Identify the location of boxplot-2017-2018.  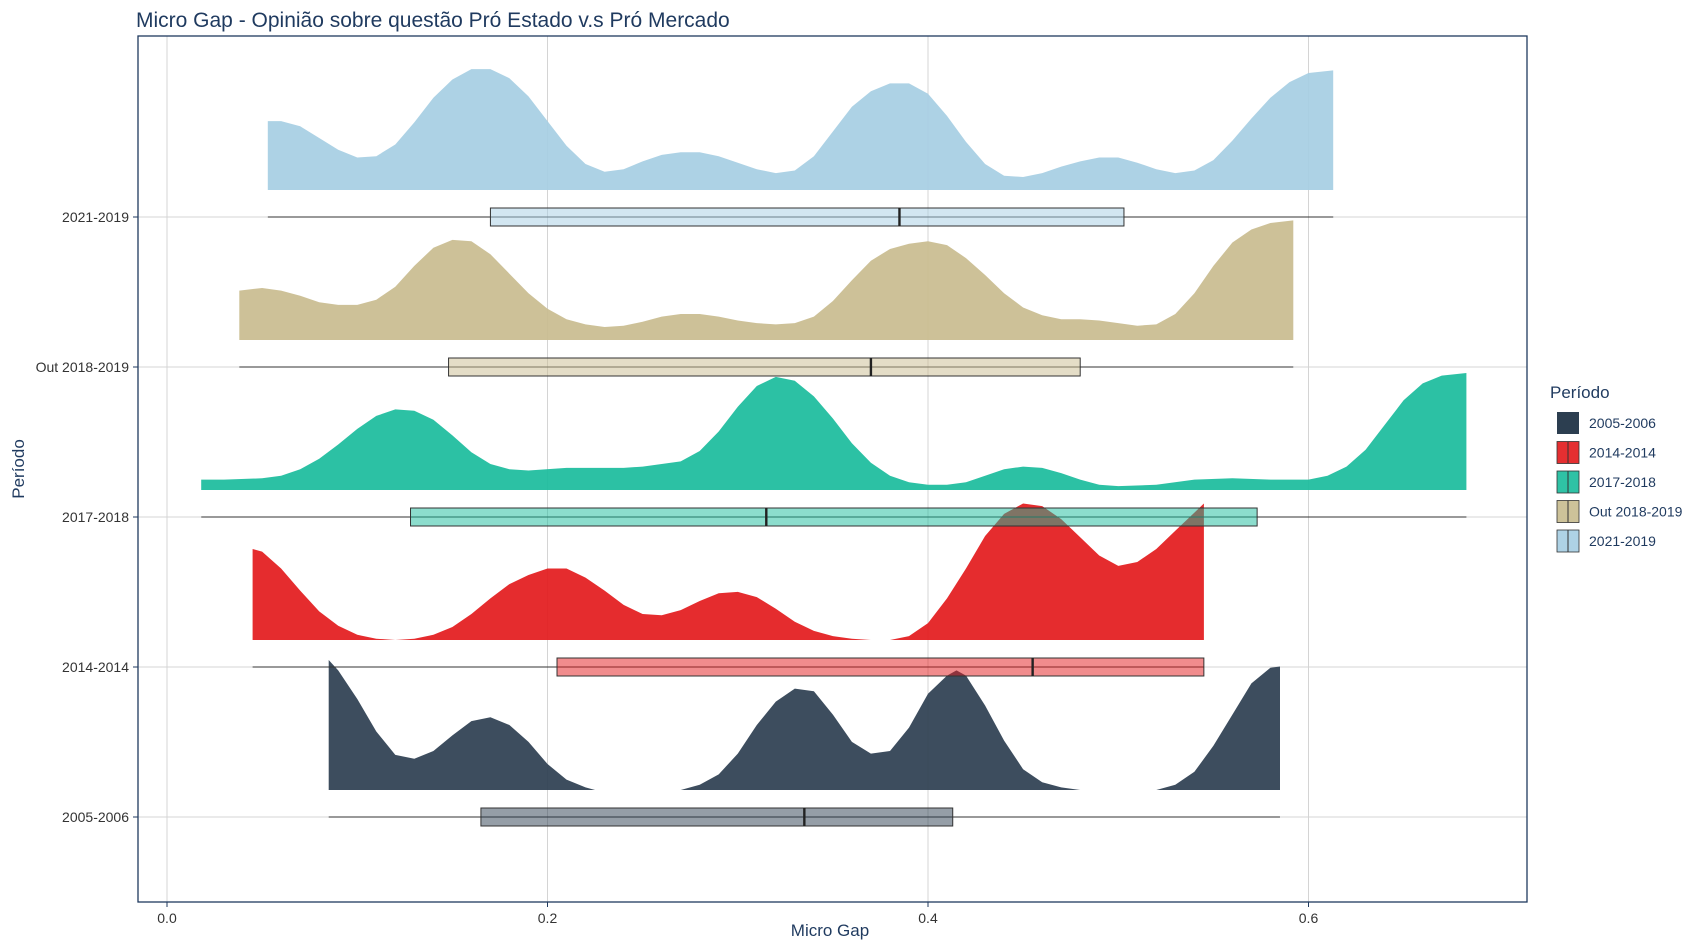
(834, 517).